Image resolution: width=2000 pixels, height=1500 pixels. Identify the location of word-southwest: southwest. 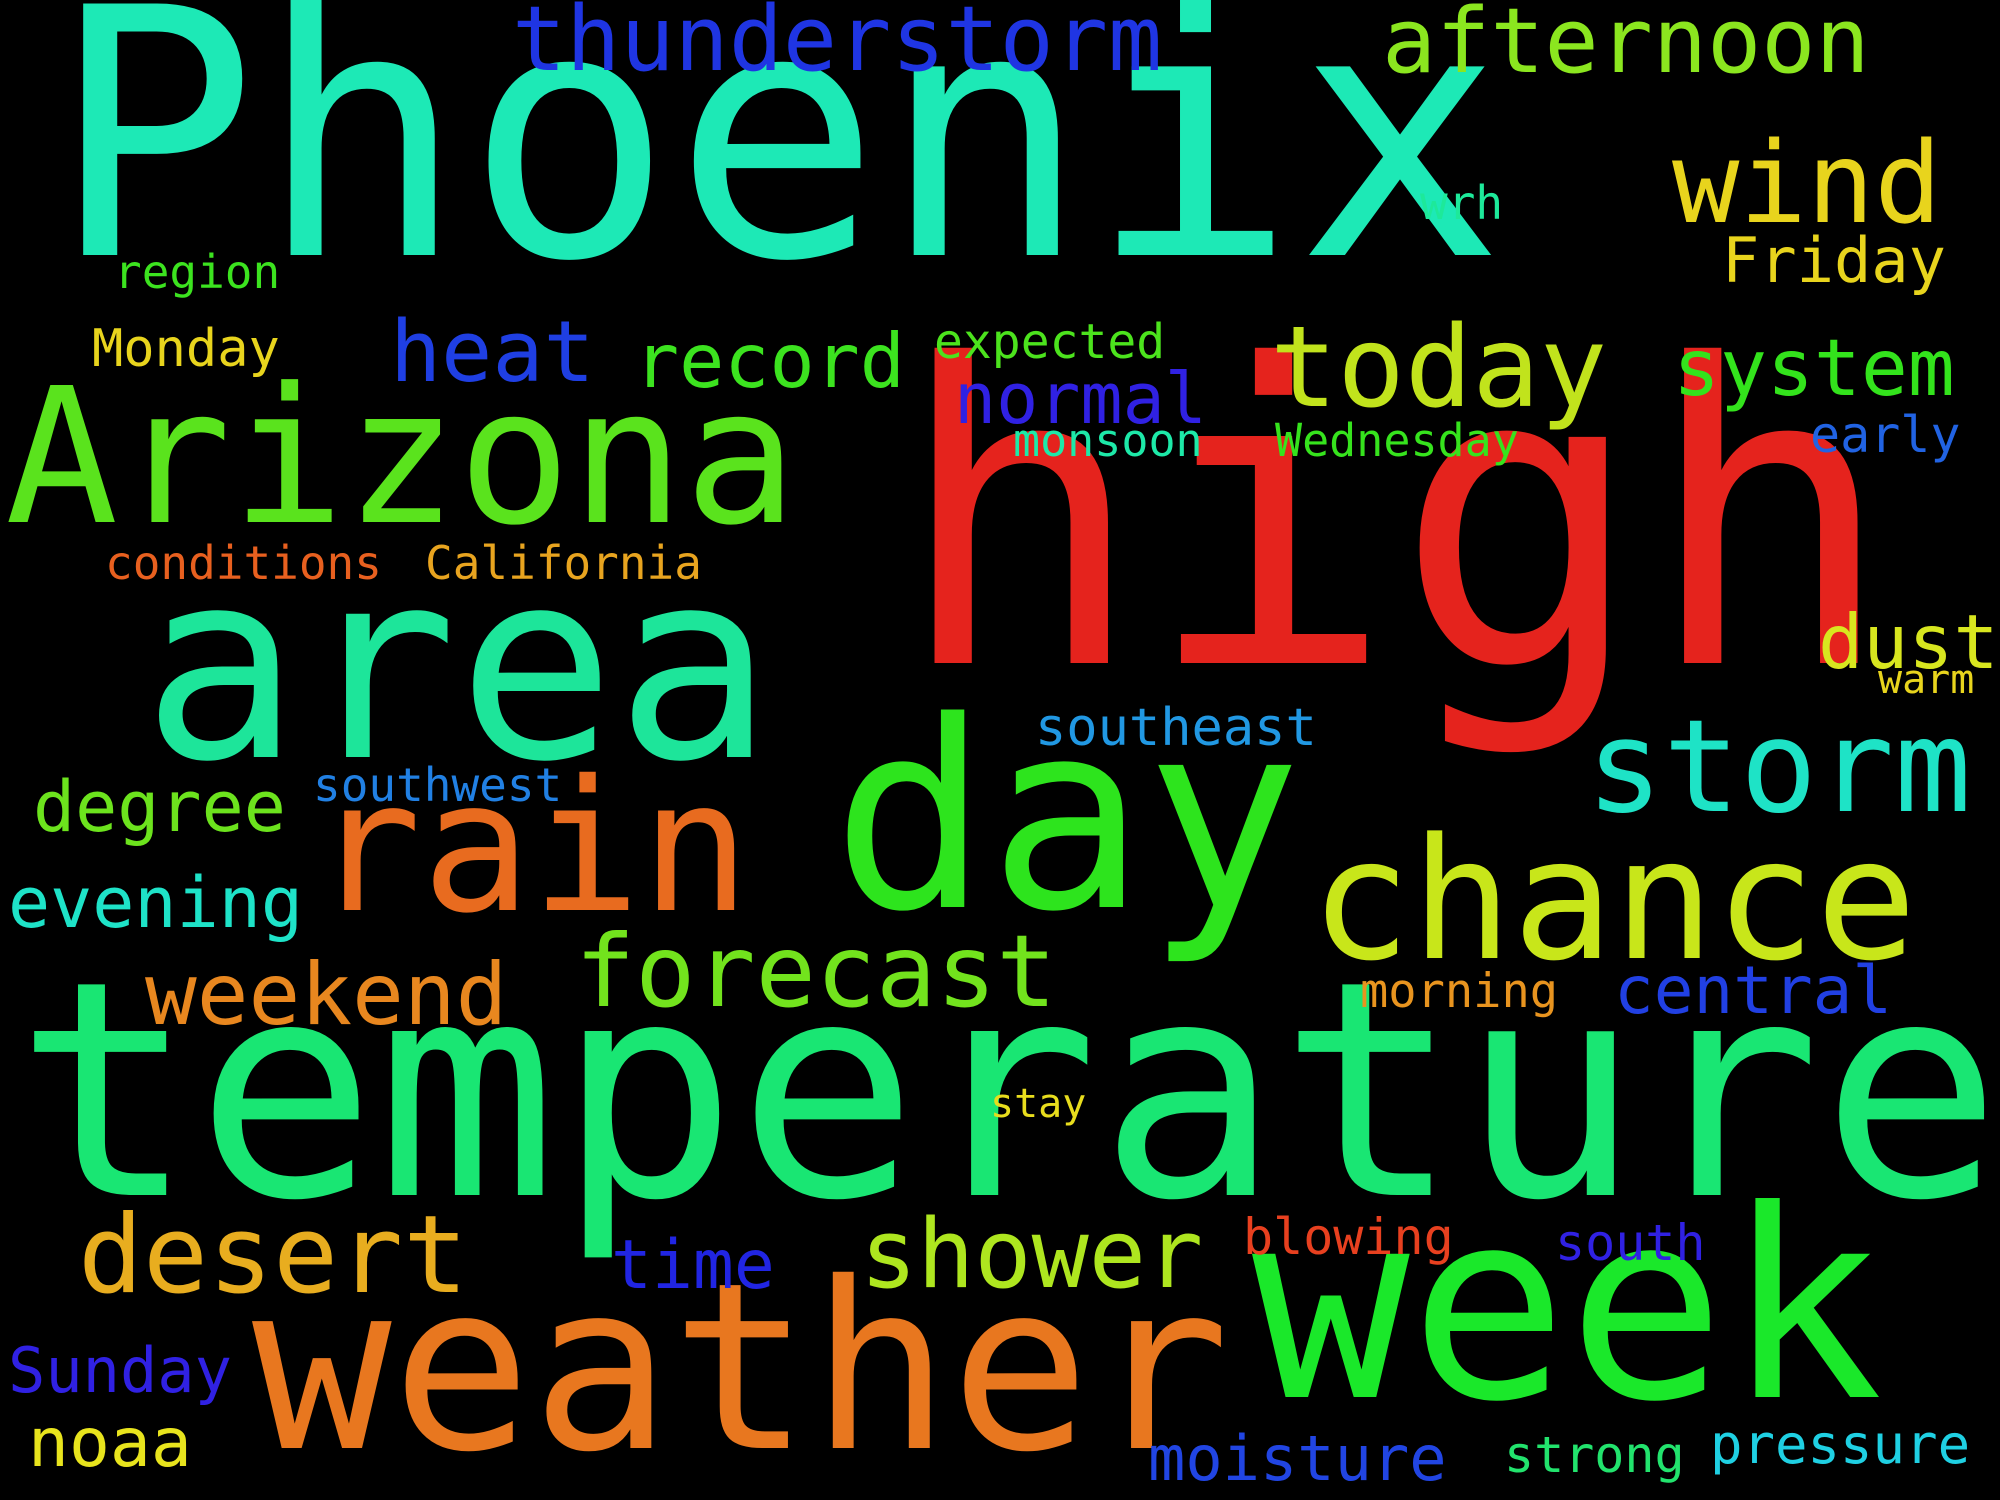
(438, 785).